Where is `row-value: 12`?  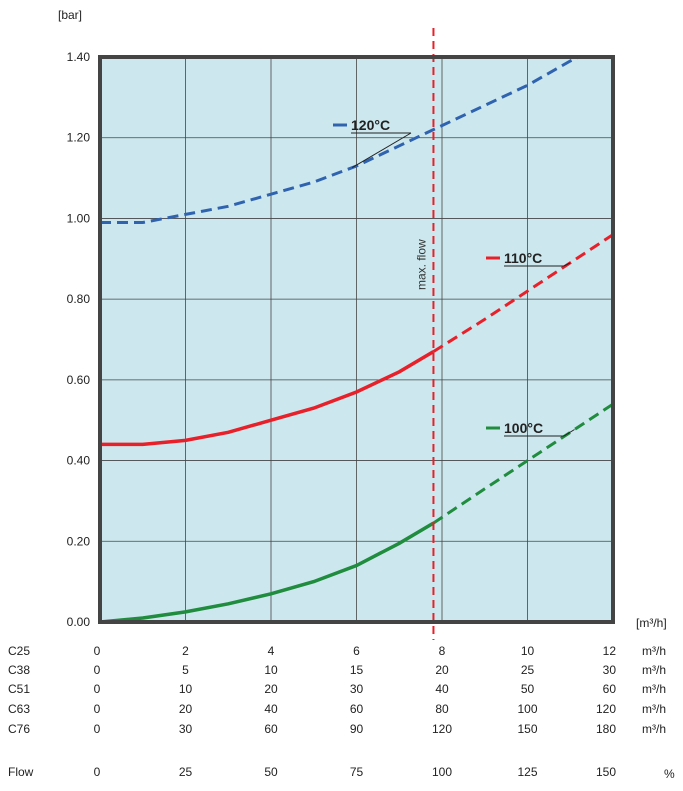
row-value: 12 is located at coordinates (610, 651).